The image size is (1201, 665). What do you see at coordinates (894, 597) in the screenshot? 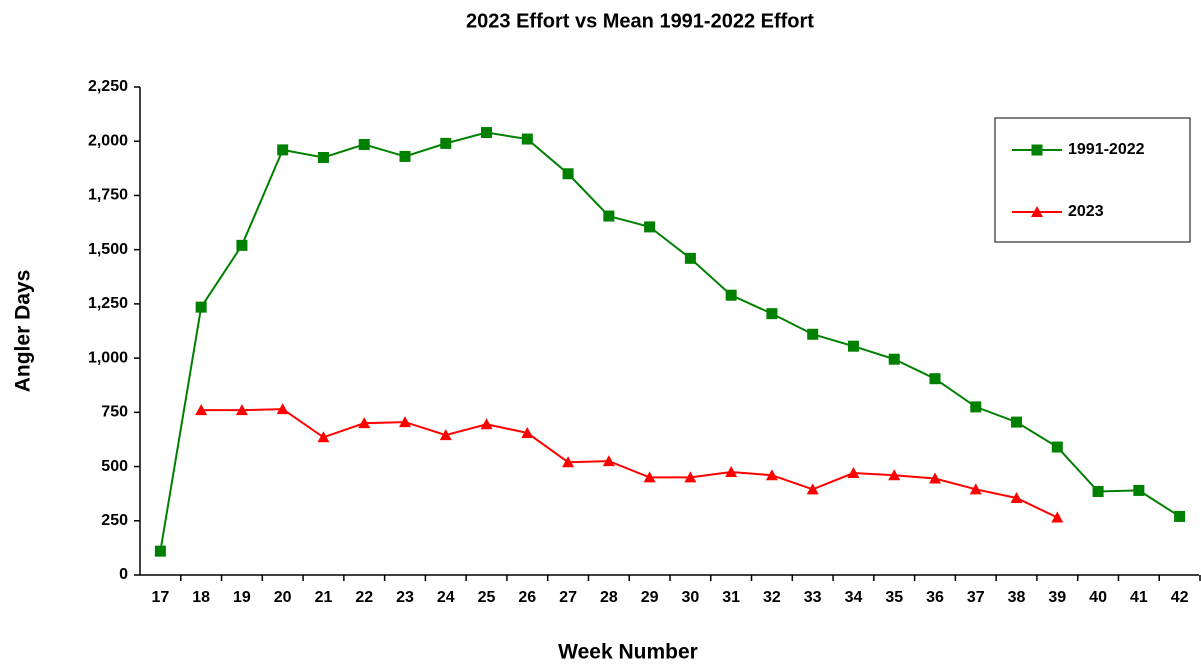
I see `x-tick-label: 35` at bounding box center [894, 597].